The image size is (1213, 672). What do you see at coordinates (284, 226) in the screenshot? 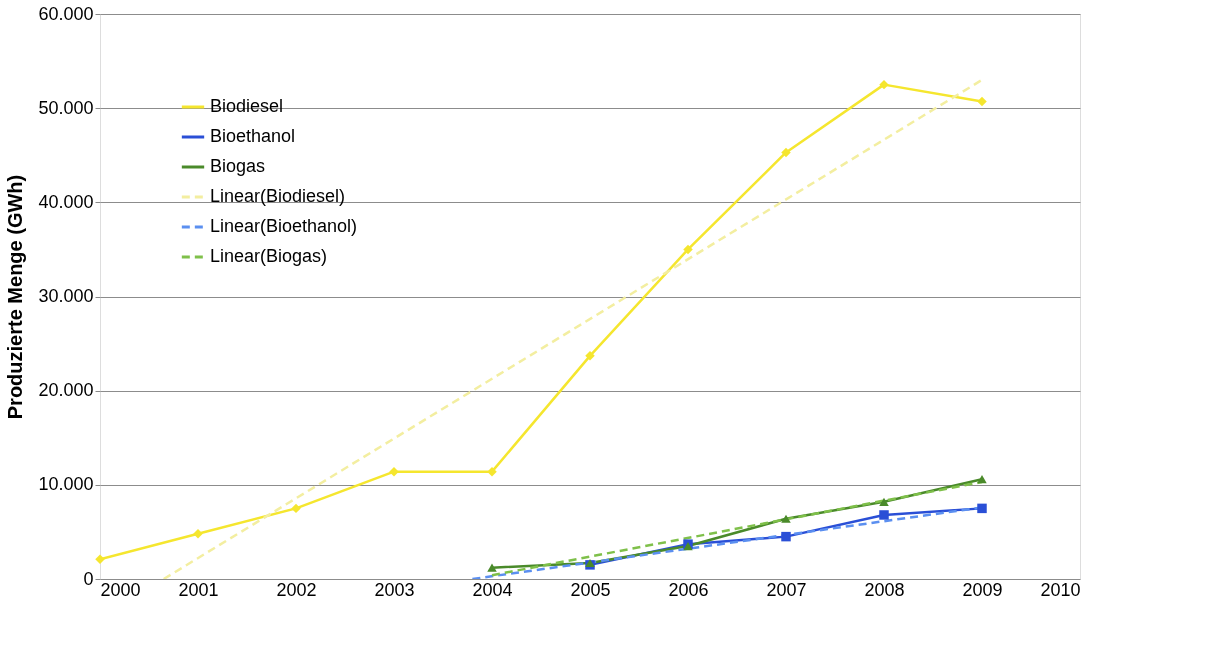
I see `legend-label: Linear(Bioethanol)` at bounding box center [284, 226].